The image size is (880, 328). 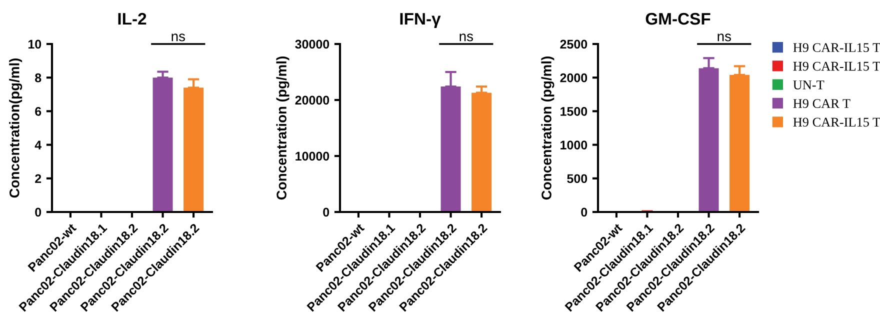 I want to click on legend-label: UN-T, so click(x=808, y=85).